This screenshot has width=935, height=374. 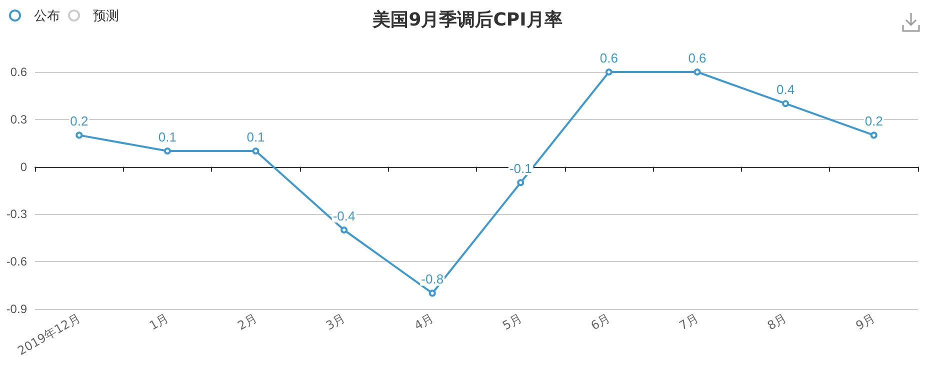 What do you see at coordinates (17, 261) in the screenshot?
I see `y-tick-label: -0.6` at bounding box center [17, 261].